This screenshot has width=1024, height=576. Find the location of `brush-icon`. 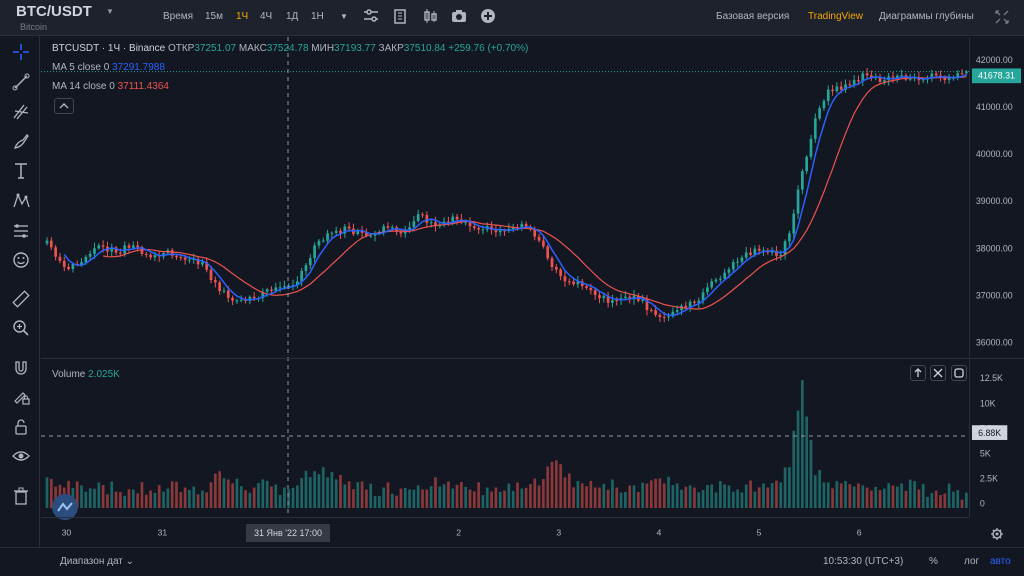

brush-icon is located at coordinates (21, 142).